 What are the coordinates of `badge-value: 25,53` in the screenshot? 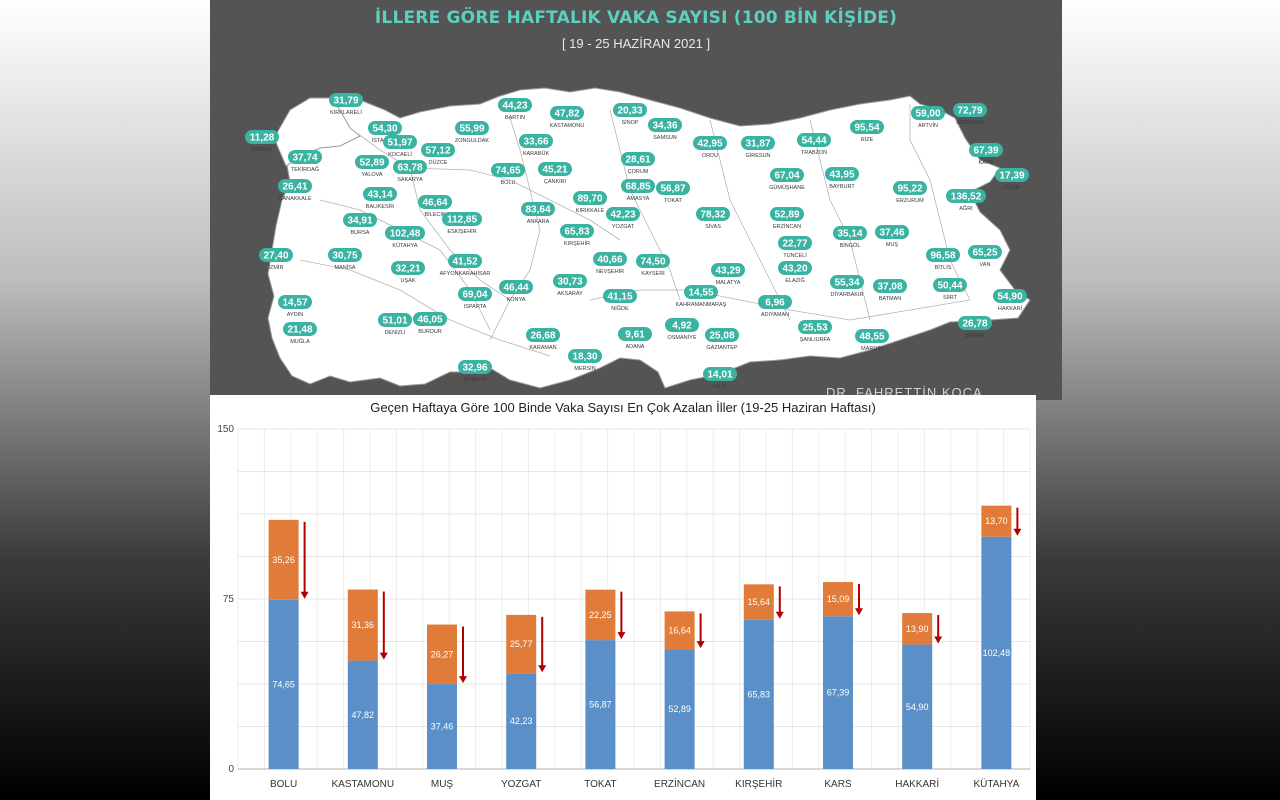 It's located at (814, 328).